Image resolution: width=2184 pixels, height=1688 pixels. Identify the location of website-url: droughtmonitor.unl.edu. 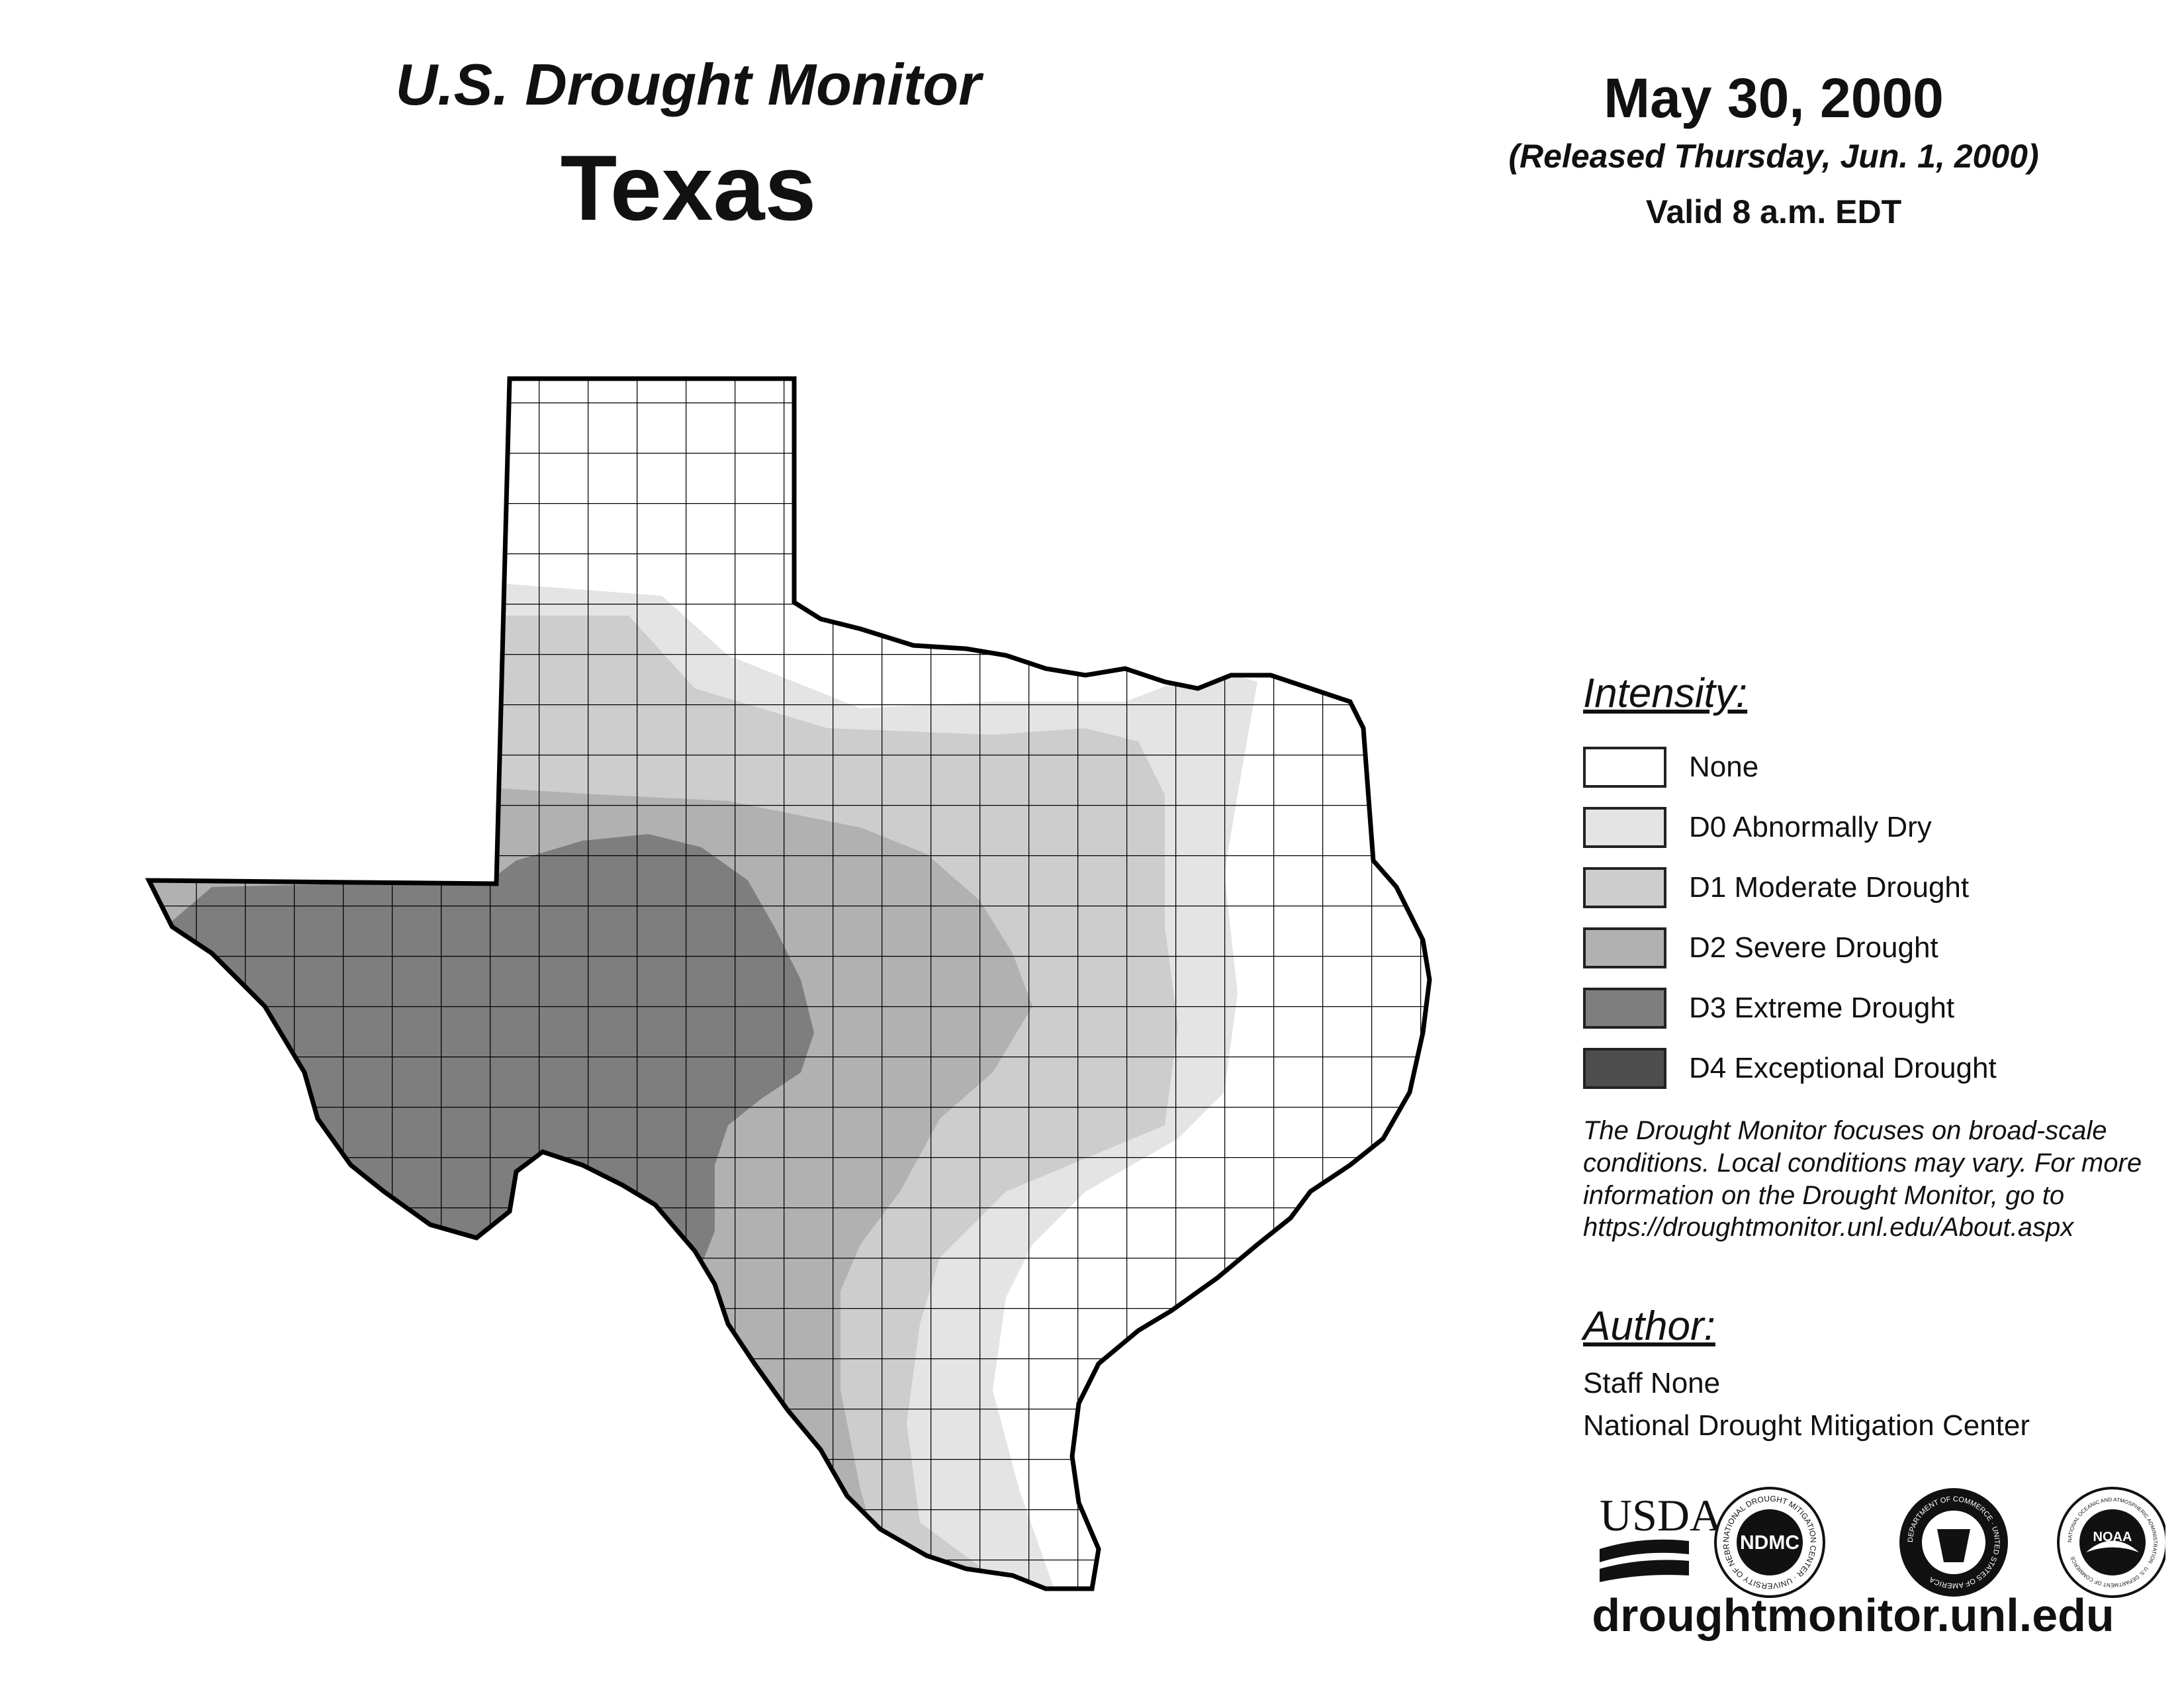
(1854, 1615).